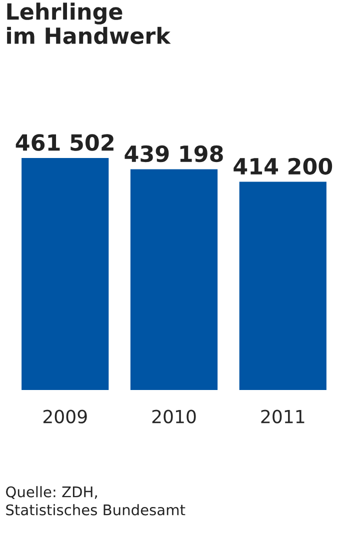 The image size is (348, 537). I want to click on data-label: 439 198, so click(173, 153).